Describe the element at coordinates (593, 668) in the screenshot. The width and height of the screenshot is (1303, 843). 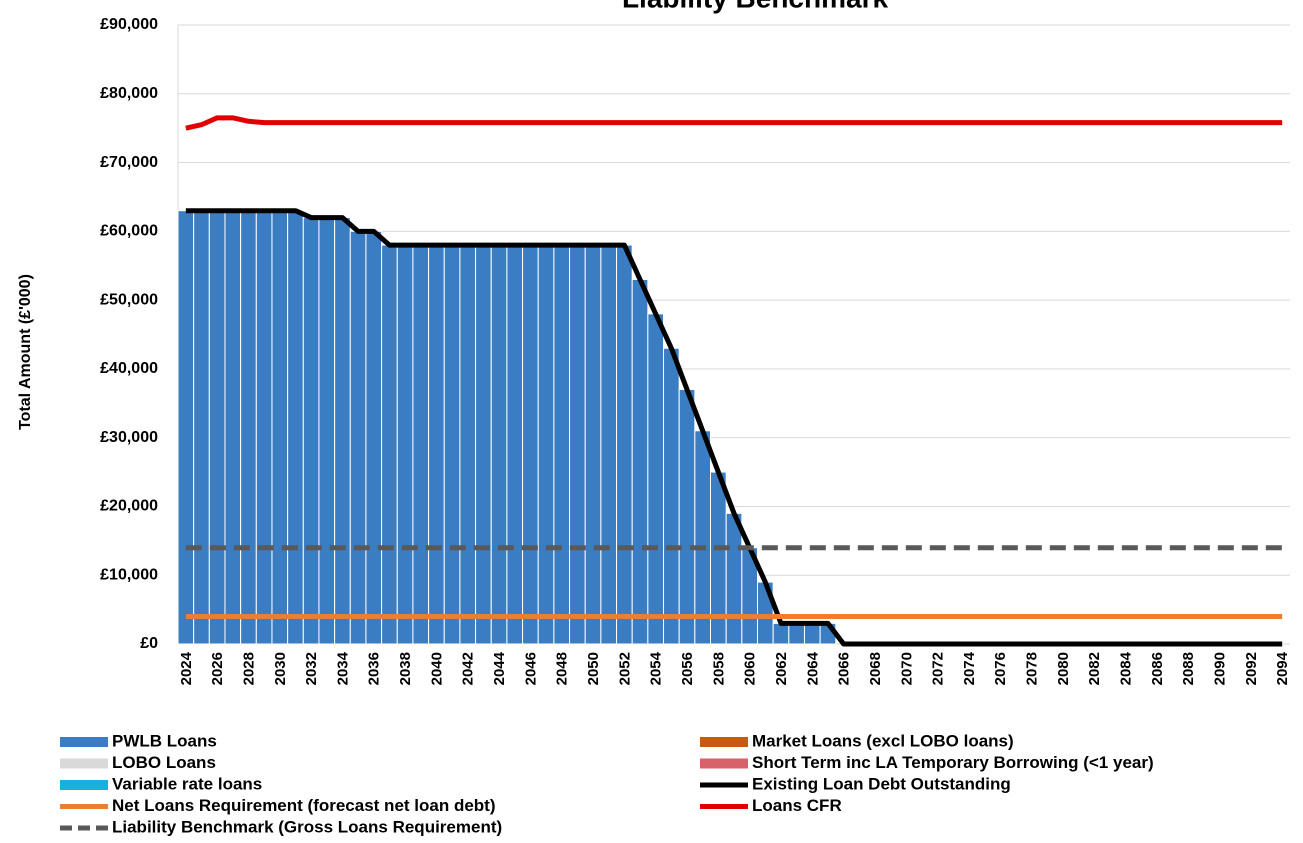
I see `x-tick-label: 2050` at that location.